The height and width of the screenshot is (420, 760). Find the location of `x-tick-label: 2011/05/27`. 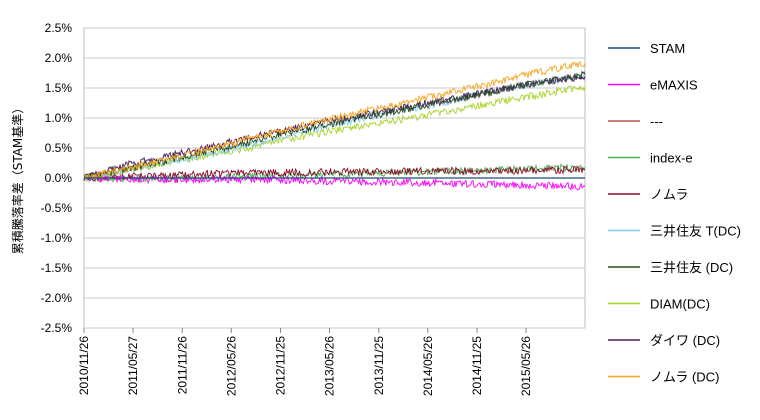

x-tick-label: 2011/05/27 is located at coordinates (133, 365).